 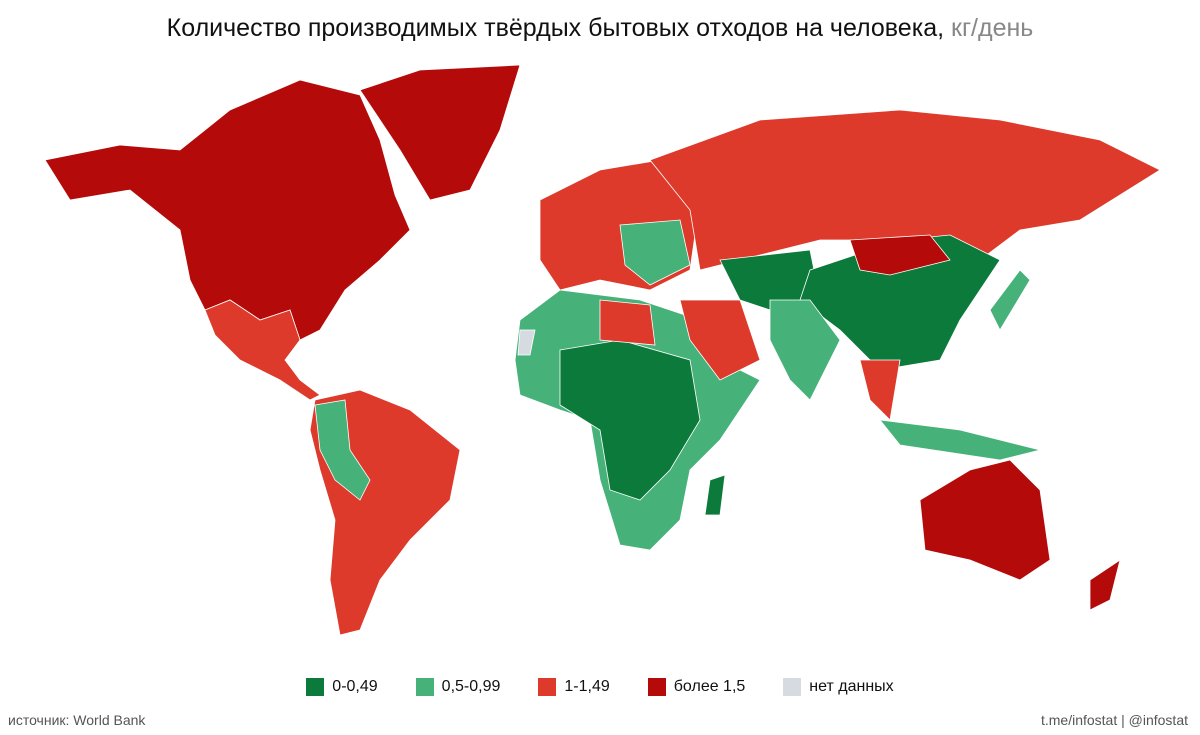 I want to click on legend-item: 0-0,49, so click(x=342, y=687).